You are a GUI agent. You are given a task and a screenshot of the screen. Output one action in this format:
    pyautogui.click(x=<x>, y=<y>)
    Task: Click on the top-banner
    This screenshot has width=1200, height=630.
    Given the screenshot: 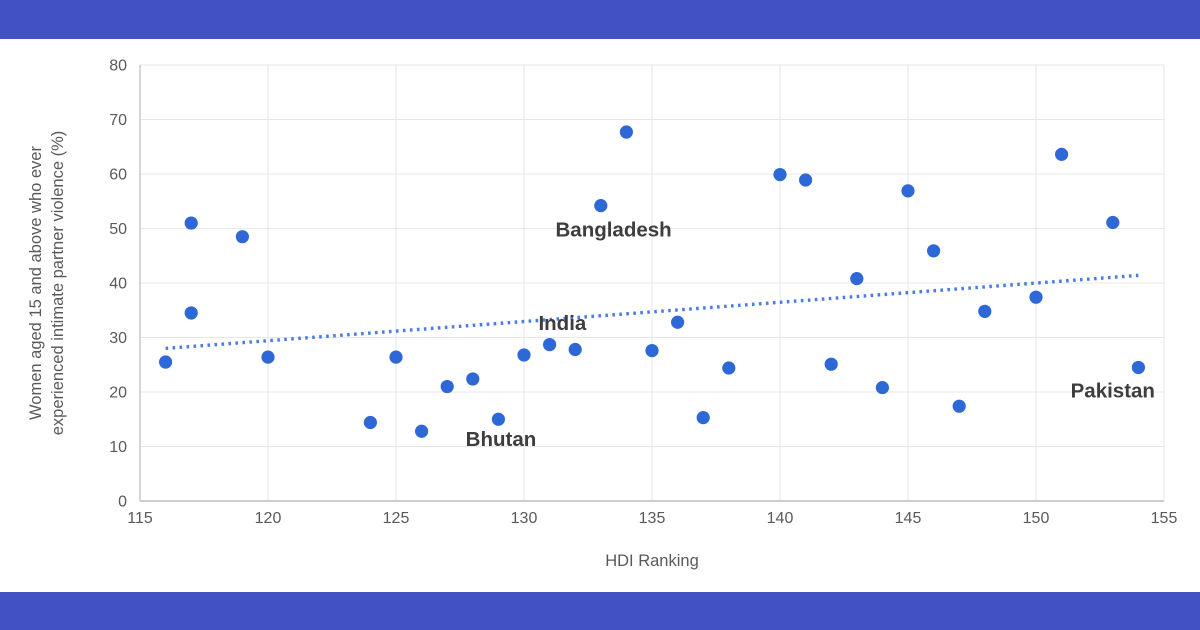 What is the action you would take?
    pyautogui.click(x=600, y=19)
    